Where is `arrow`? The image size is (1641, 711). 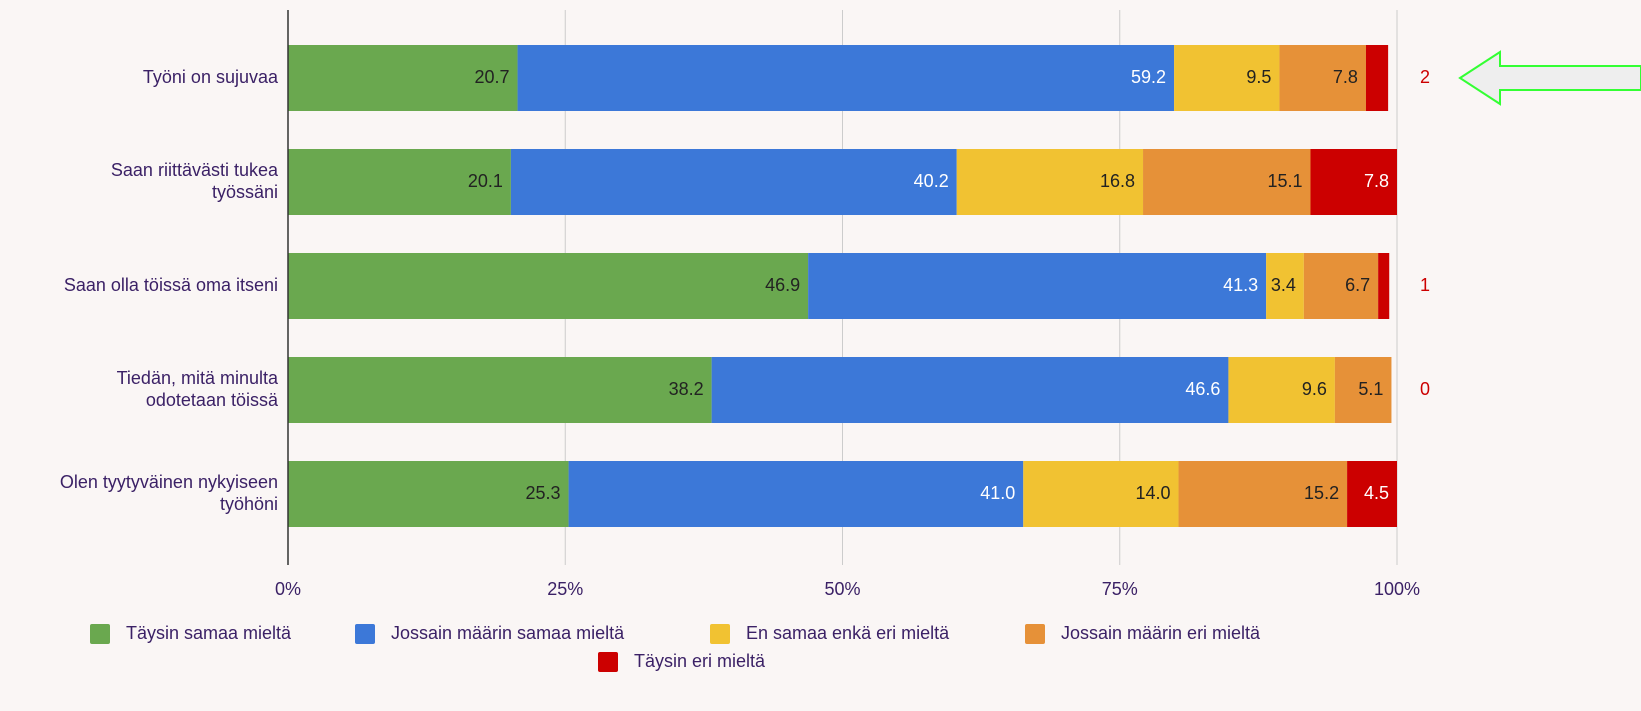
arrow is located at coordinates (1549, 78).